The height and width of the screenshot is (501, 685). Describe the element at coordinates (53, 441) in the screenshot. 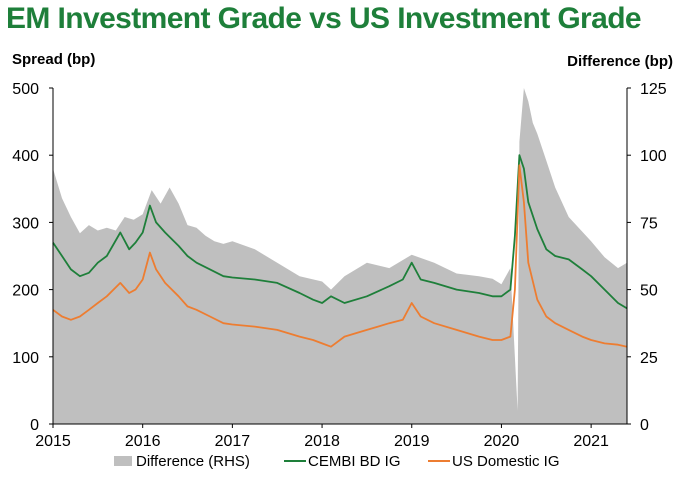

I see `x-tick-label: 2015` at that location.